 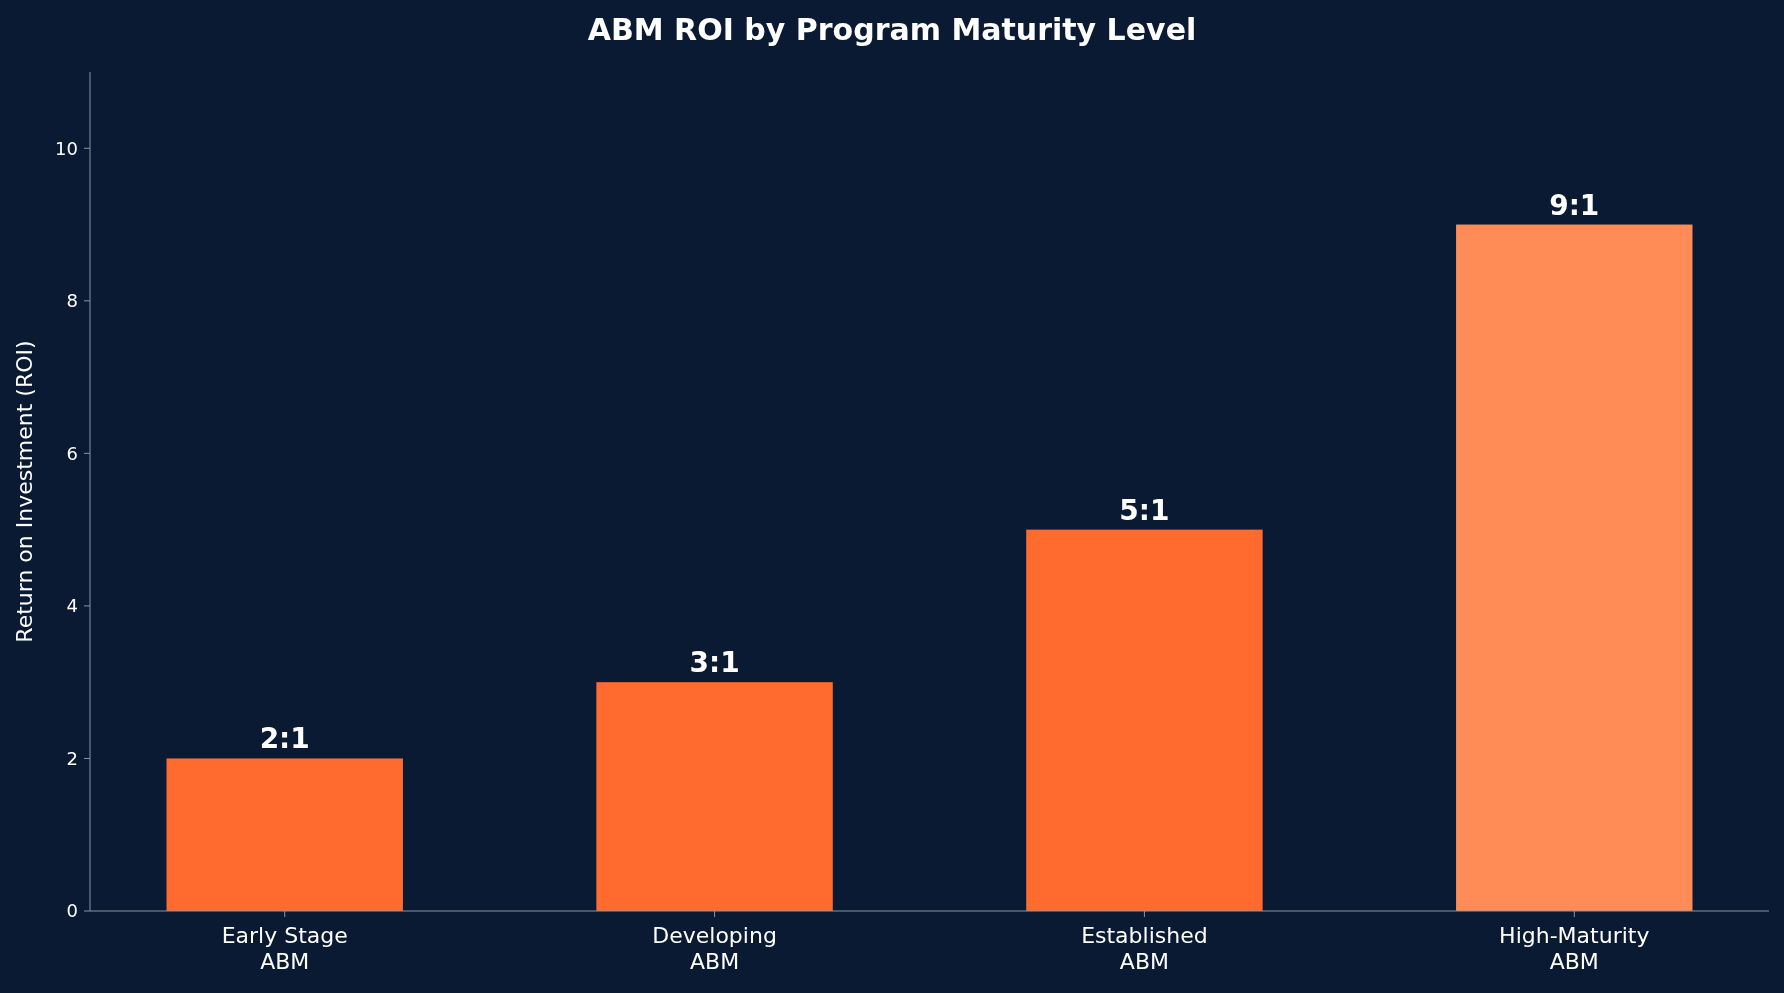 I want to click on x-tick-label: Early Stage ABM, so click(x=284, y=948).